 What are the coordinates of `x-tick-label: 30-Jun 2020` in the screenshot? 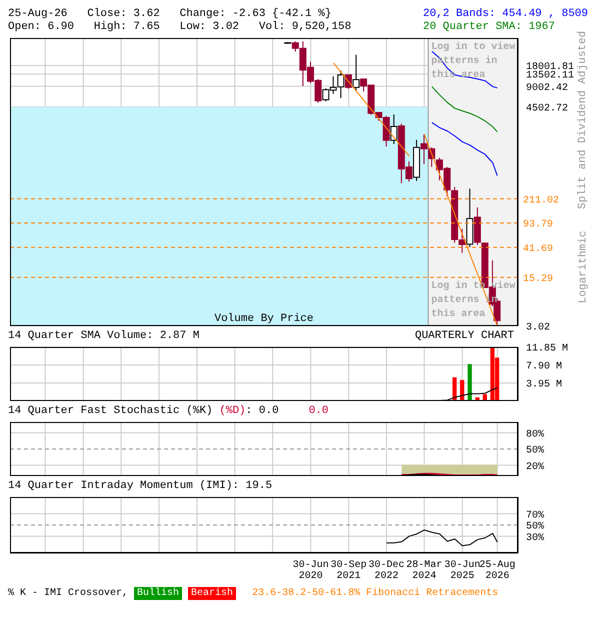 It's located at (310, 571).